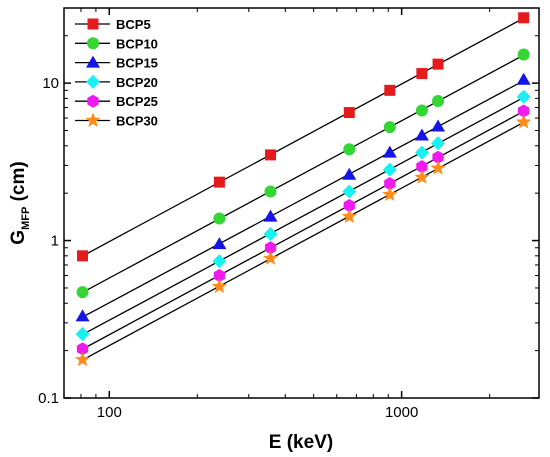 The image size is (550, 457). Describe the element at coordinates (137, 82) in the screenshot. I see `legend-label-bcp20: BCP20` at that location.